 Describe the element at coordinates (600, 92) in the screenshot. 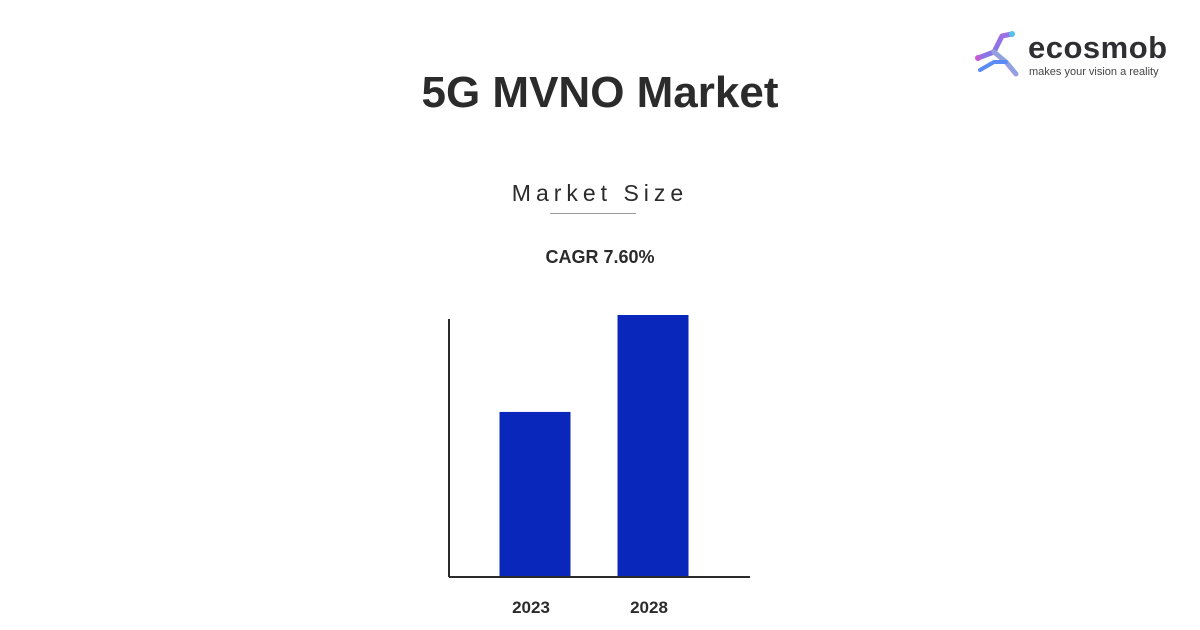

I see `page-title: 5G MVNO Market` at that location.